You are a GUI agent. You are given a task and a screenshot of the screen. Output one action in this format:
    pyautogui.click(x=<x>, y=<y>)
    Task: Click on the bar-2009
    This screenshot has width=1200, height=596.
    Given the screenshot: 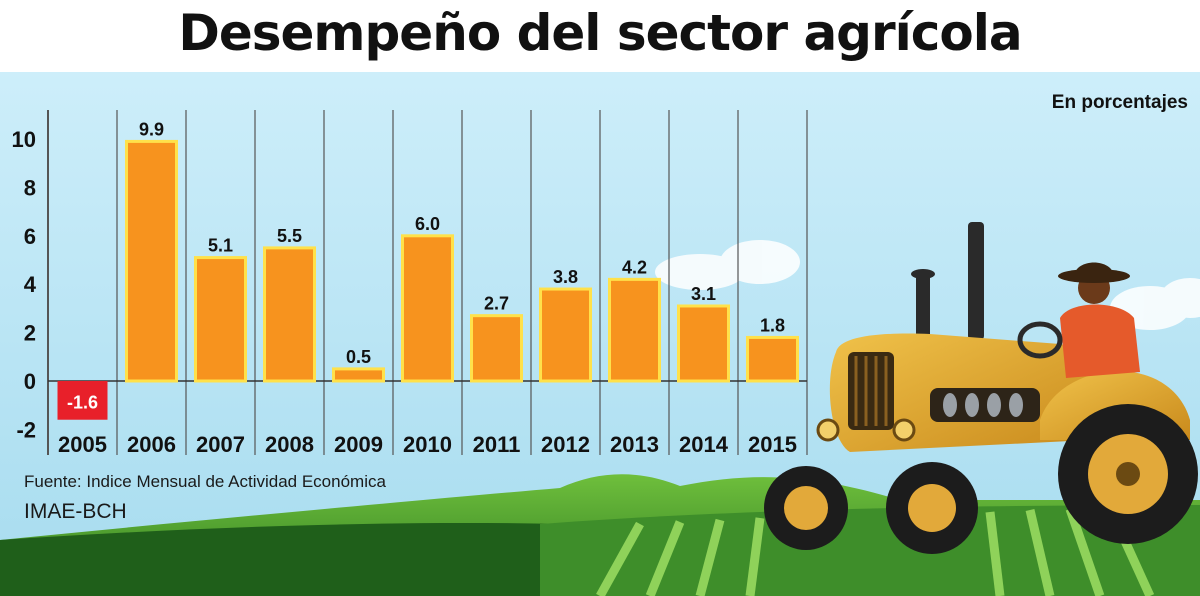 What is the action you would take?
    pyautogui.click(x=358, y=375)
    